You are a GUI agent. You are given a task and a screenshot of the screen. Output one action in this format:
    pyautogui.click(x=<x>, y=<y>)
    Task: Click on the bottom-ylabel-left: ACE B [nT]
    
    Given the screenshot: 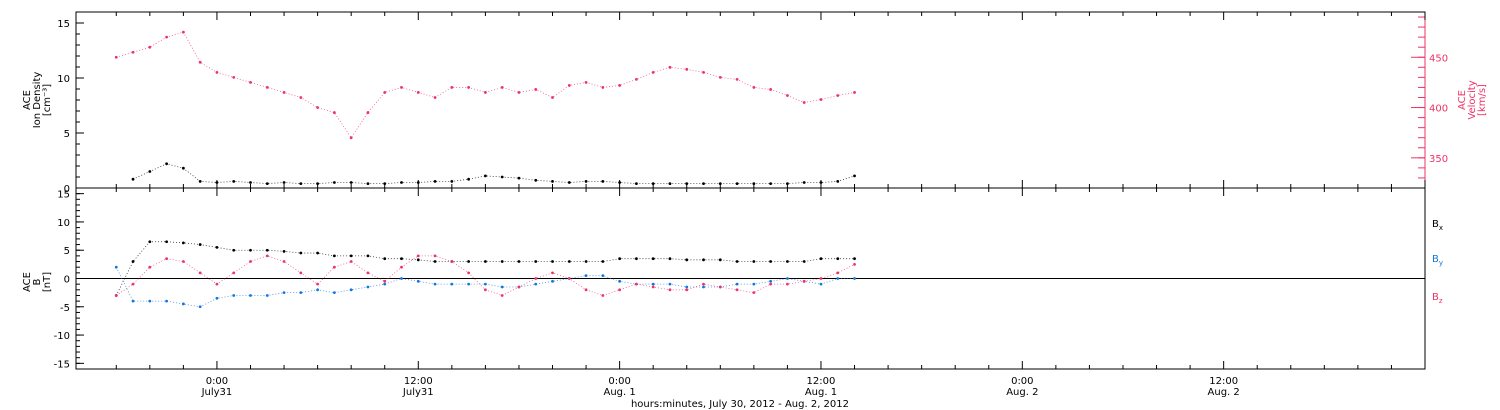 What is the action you would take?
    pyautogui.click(x=37, y=282)
    